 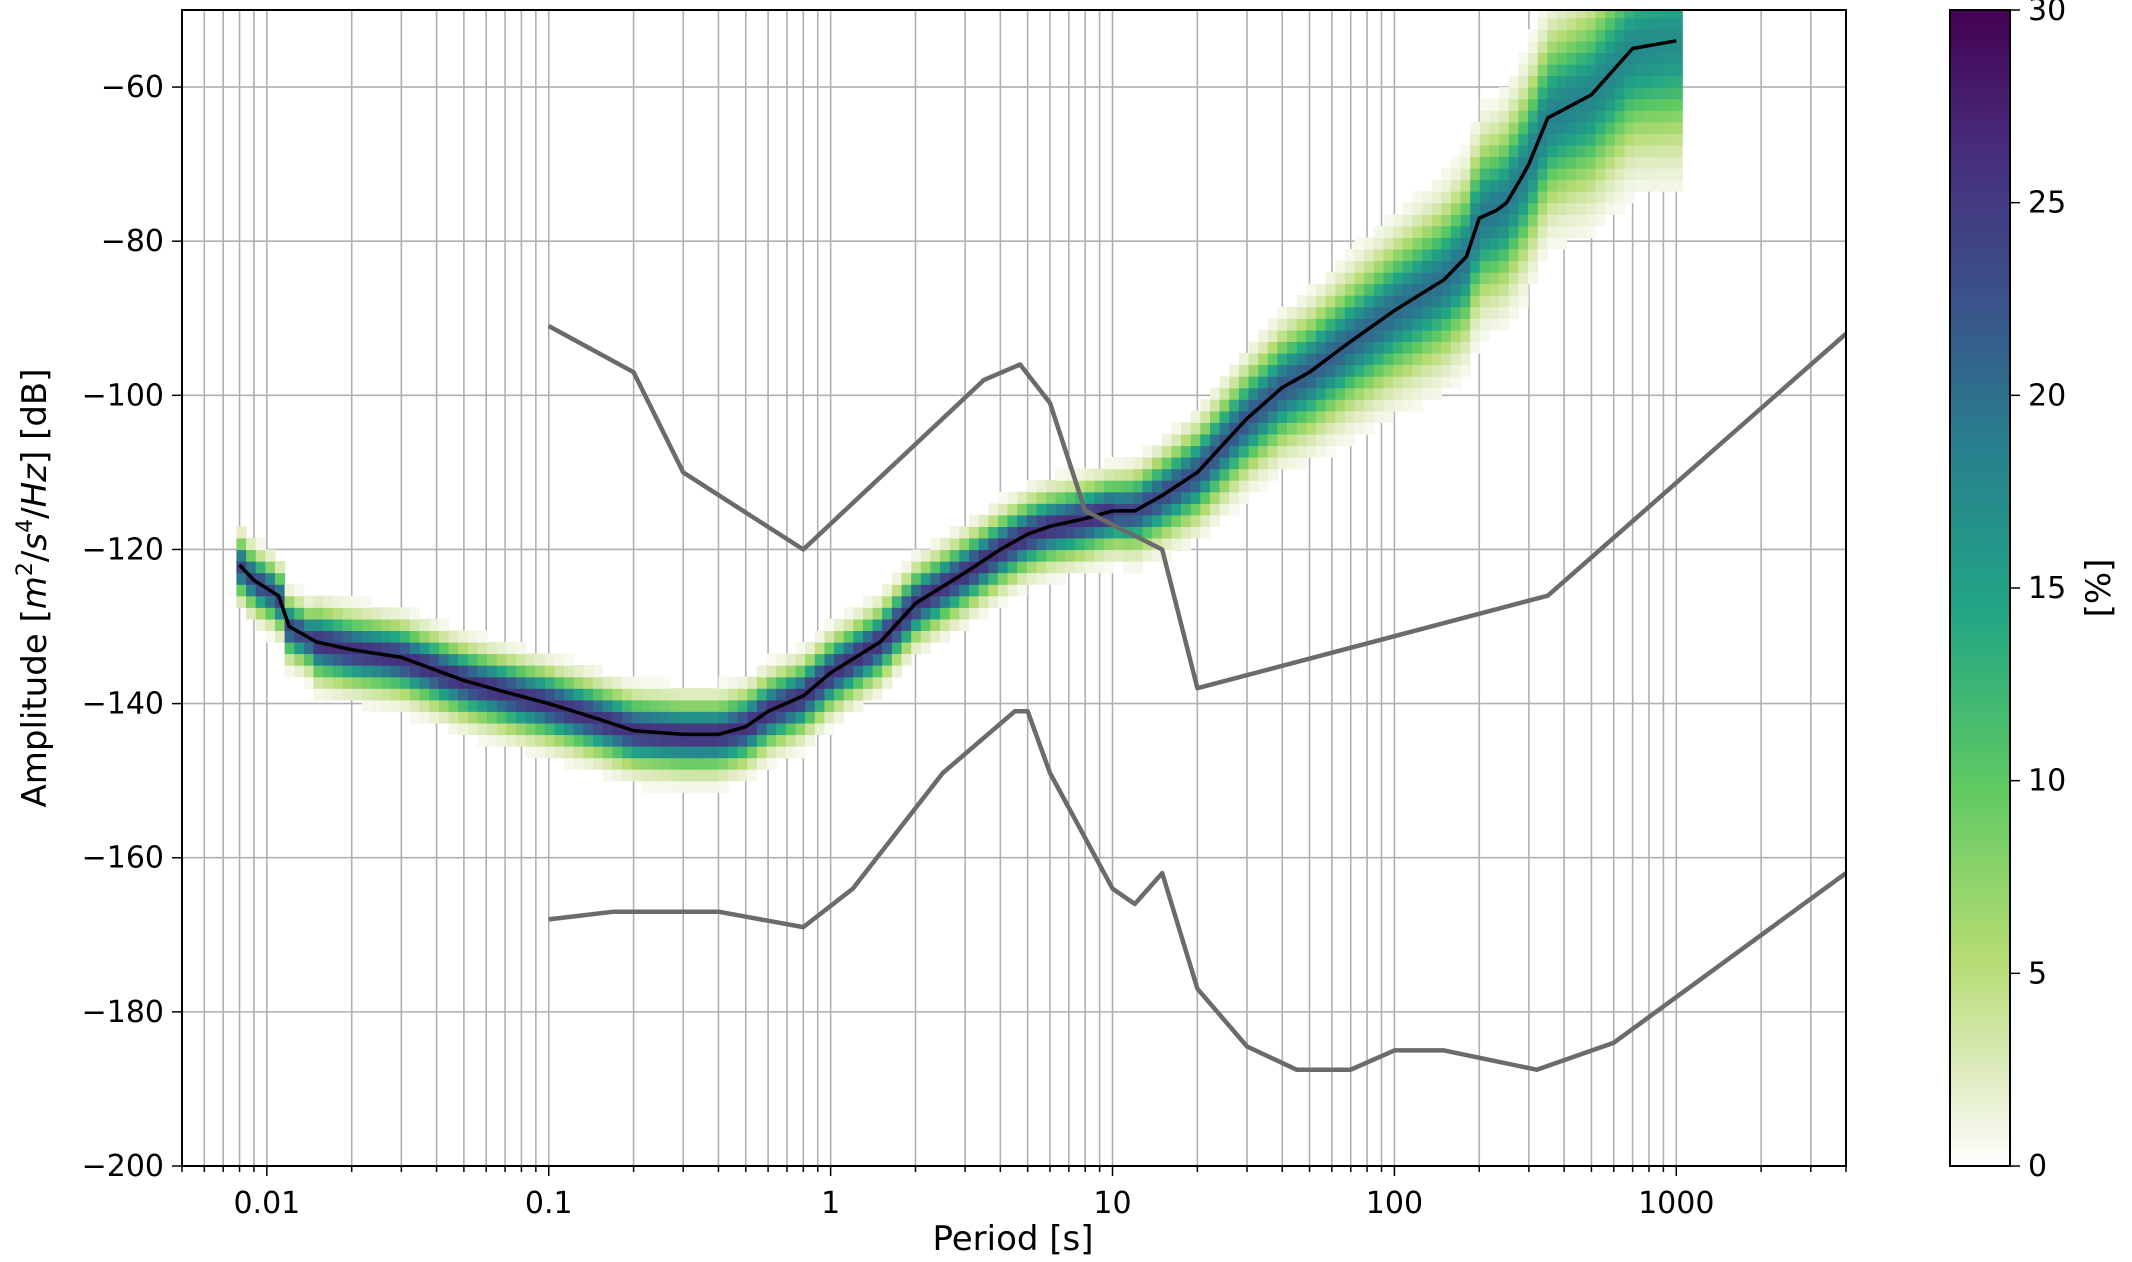 I want to click on x-tick-label: 10, so click(x=1112, y=1203).